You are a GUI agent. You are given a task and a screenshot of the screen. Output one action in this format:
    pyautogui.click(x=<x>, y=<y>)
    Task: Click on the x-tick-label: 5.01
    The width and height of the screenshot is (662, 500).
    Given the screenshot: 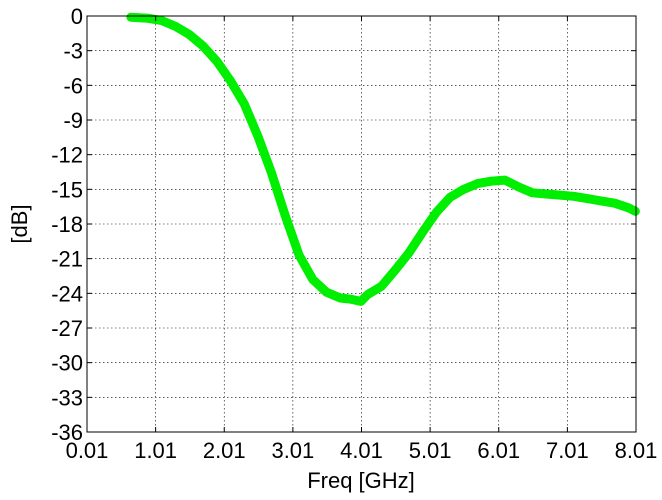 What is the action you would take?
    pyautogui.click(x=430, y=450)
    